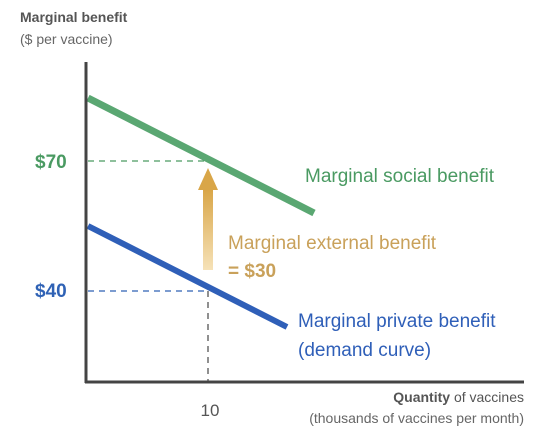 This screenshot has height=438, width=536. Describe the element at coordinates (51, 162) in the screenshot. I see `y-tick-label-70: $70` at that location.